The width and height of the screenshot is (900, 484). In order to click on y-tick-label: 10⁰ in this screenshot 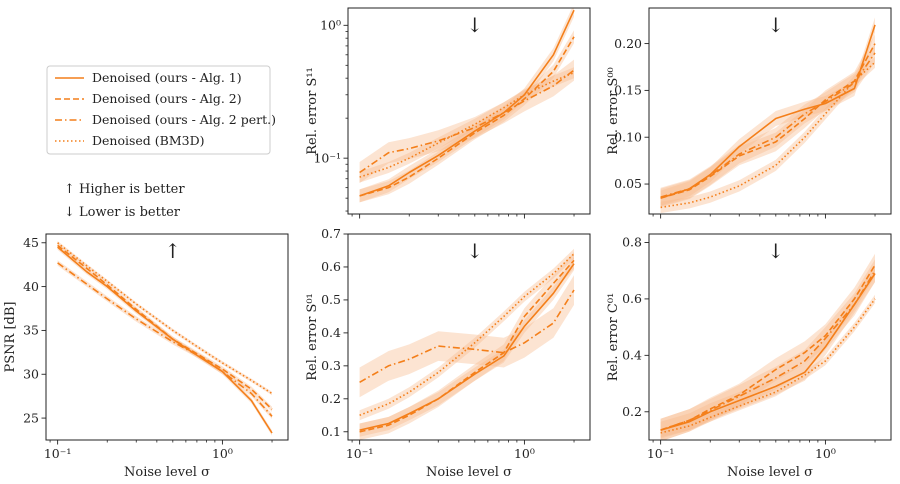, I will do `click(330, 25)`.